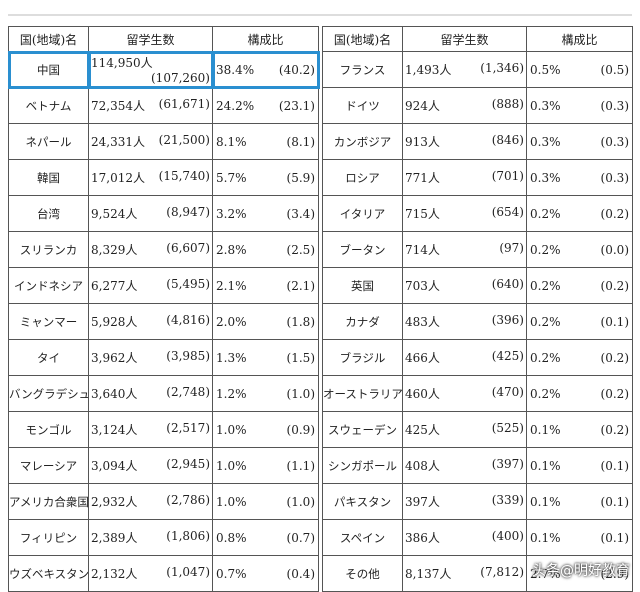 The height and width of the screenshot is (592, 640). What do you see at coordinates (150, 393) in the screenshot?
I see `students-cell: 3,640人 (2,748)` at bounding box center [150, 393].